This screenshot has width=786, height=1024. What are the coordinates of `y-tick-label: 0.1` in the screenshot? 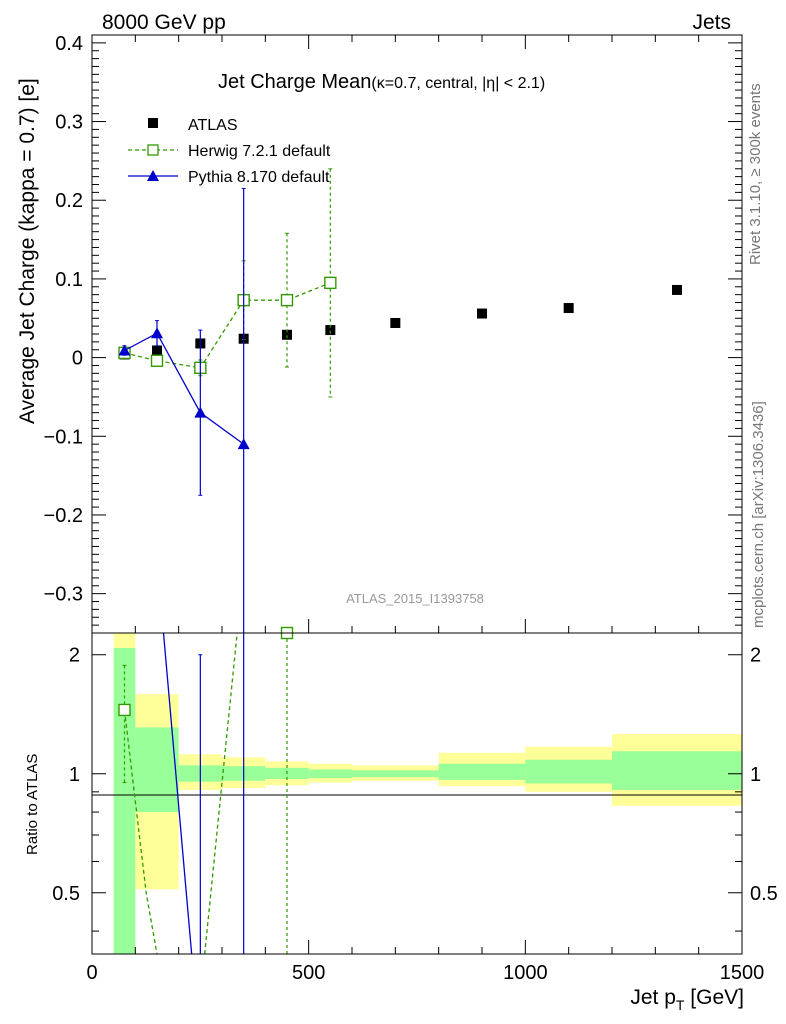 It's located at (69, 280).